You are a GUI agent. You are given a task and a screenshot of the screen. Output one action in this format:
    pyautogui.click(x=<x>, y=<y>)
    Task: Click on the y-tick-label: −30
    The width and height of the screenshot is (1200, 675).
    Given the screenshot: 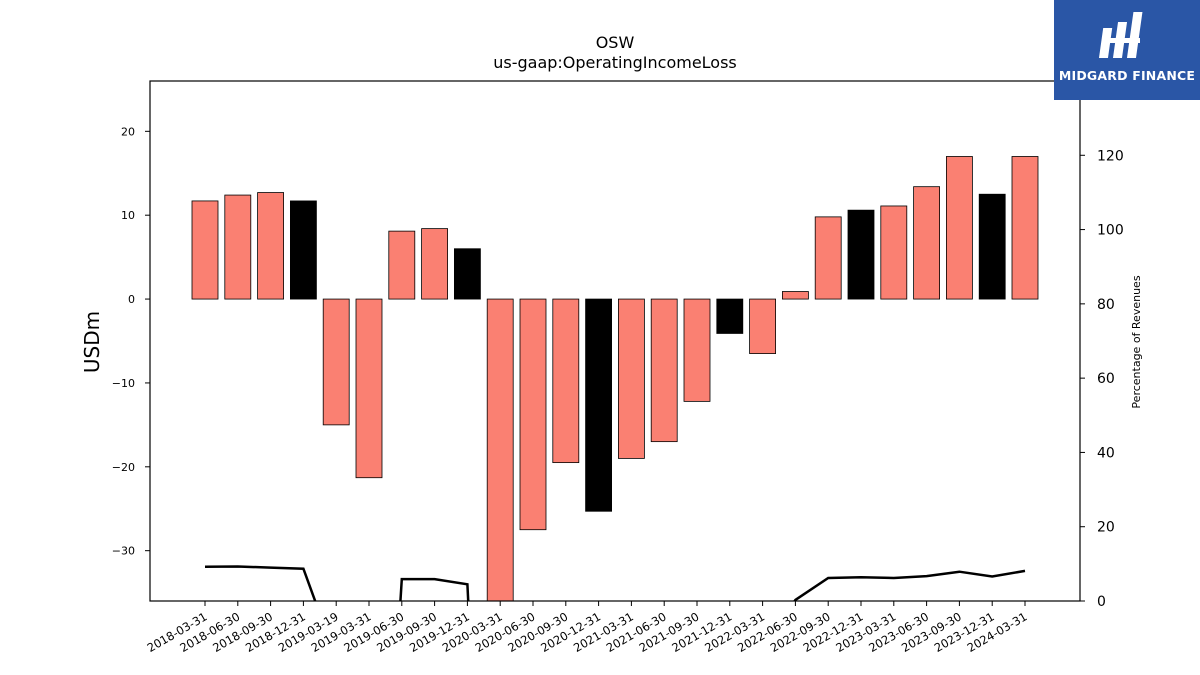 What is the action you would take?
    pyautogui.click(x=123, y=551)
    